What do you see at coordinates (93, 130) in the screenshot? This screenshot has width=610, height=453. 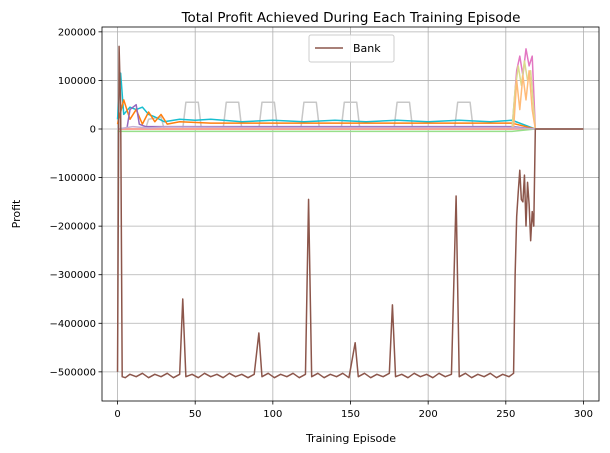 I see `y-tick-label: 0` at bounding box center [93, 130].